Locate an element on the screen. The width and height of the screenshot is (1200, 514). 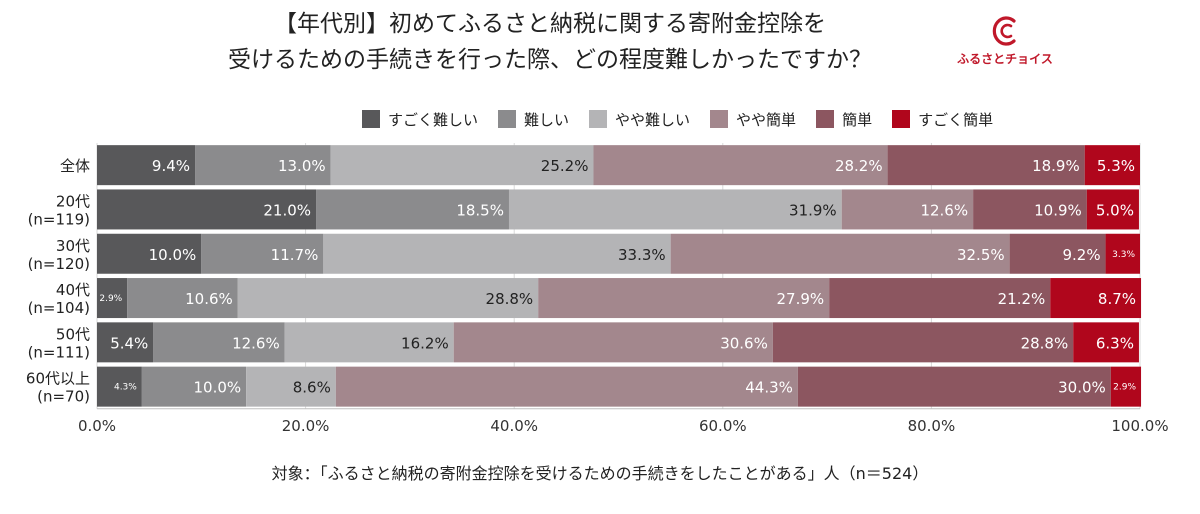
category-label: 全体 is located at coordinates (75, 166).